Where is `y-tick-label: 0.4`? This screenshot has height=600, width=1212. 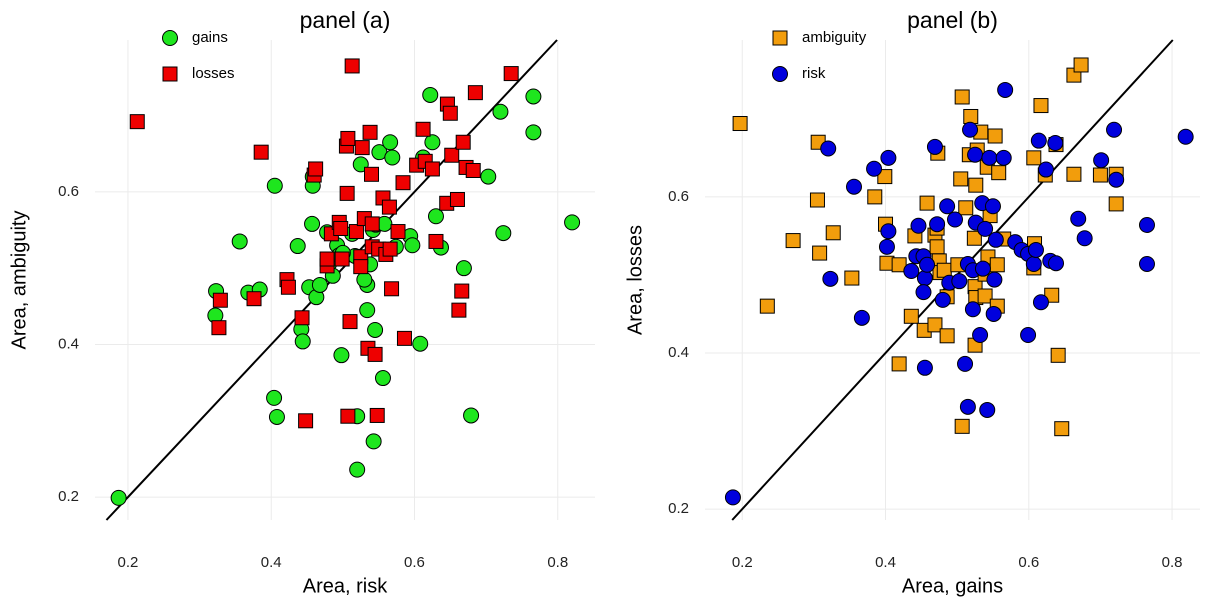 y-tick-label: 0.4 is located at coordinates (678, 352).